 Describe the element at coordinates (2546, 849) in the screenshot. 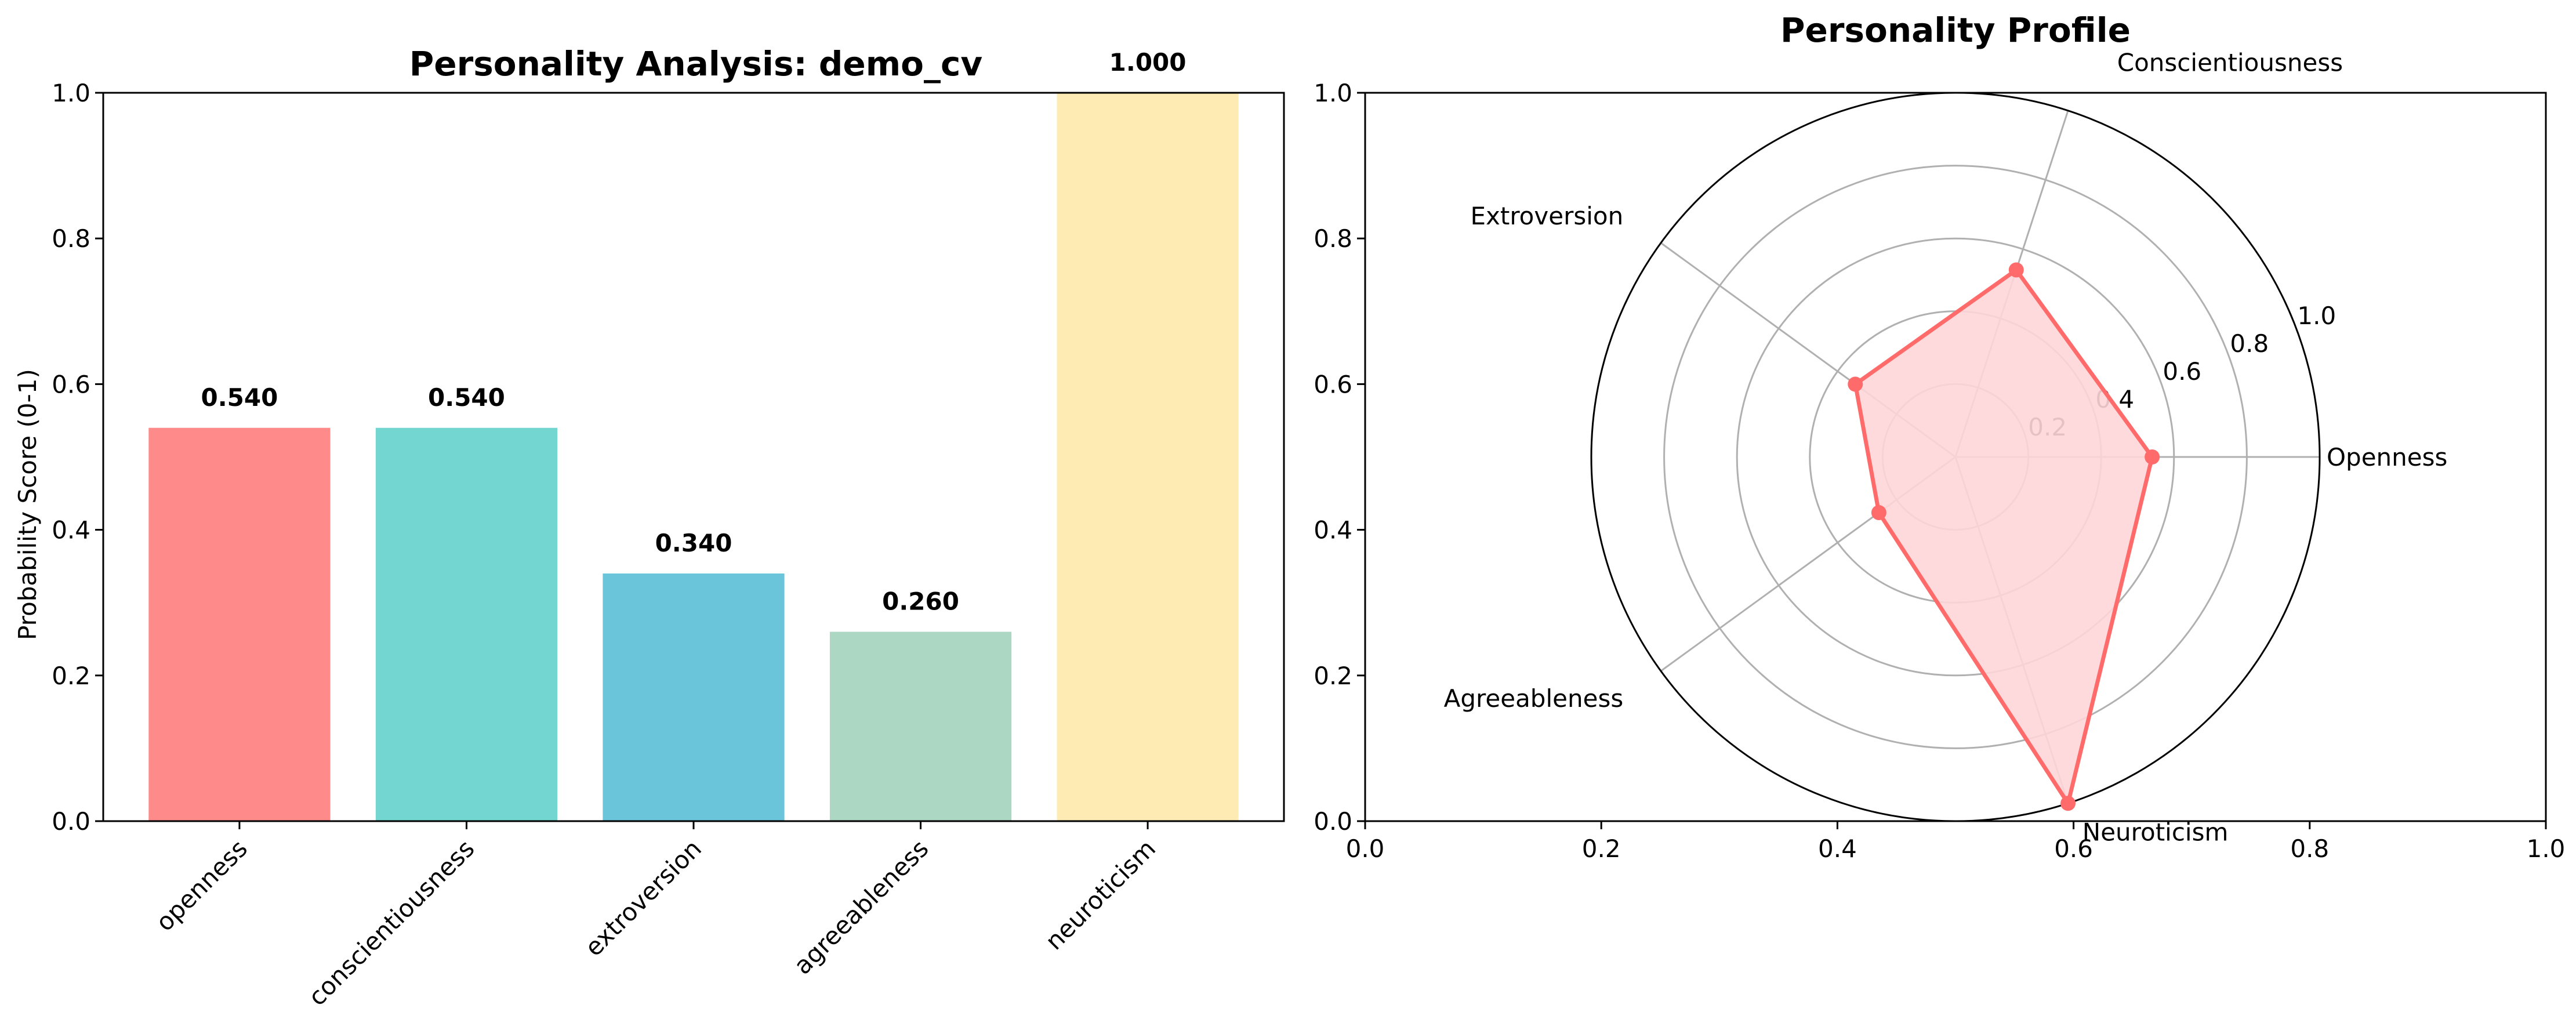

I see `radar-bg-x-tick-label: 1.0` at that location.